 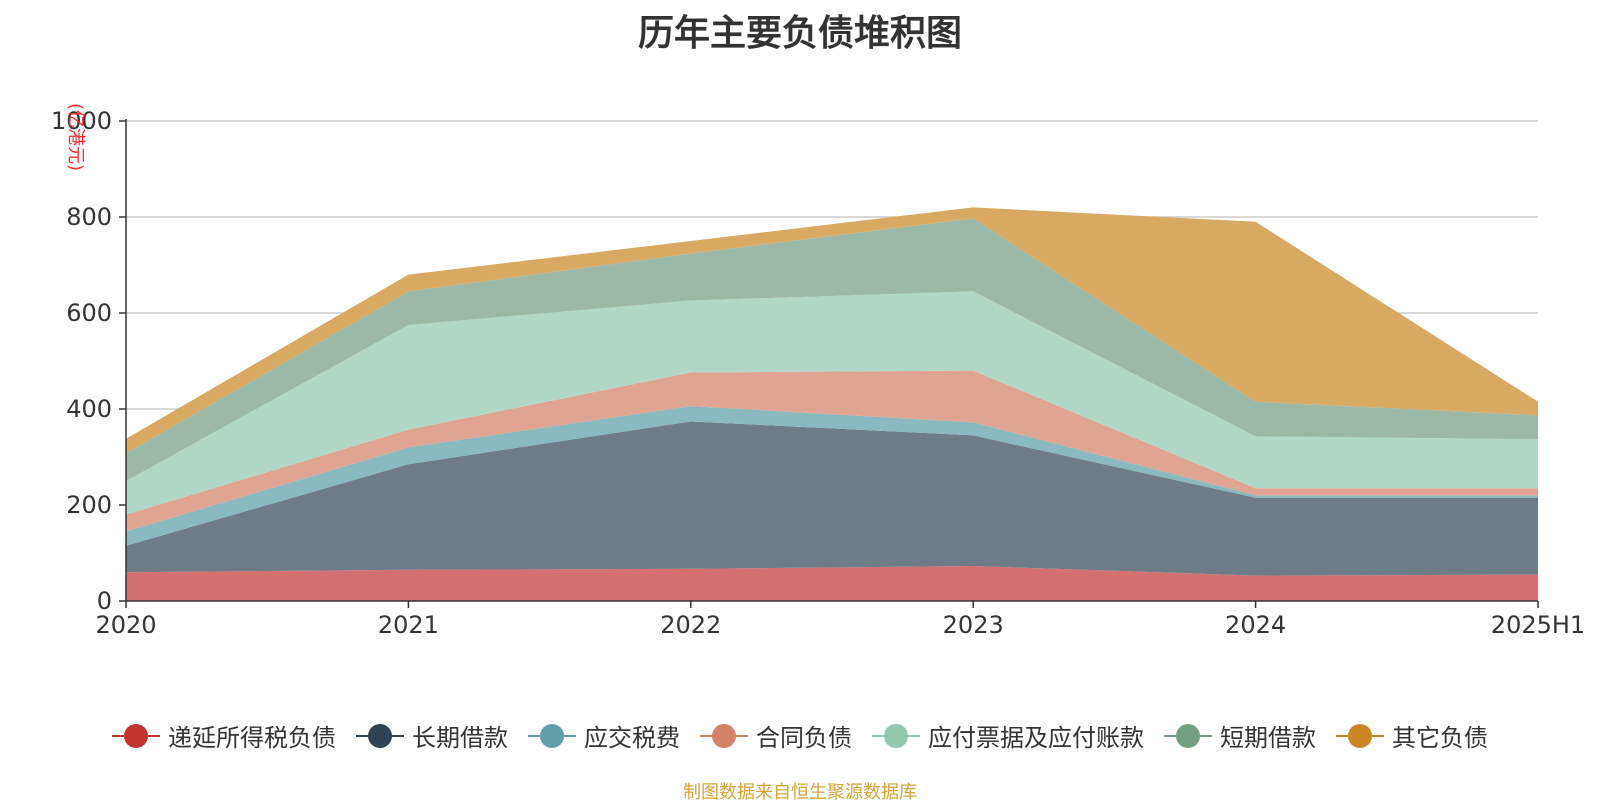 What do you see at coordinates (252, 738) in the screenshot?
I see `legend-label-0: 递延所得税负债` at bounding box center [252, 738].